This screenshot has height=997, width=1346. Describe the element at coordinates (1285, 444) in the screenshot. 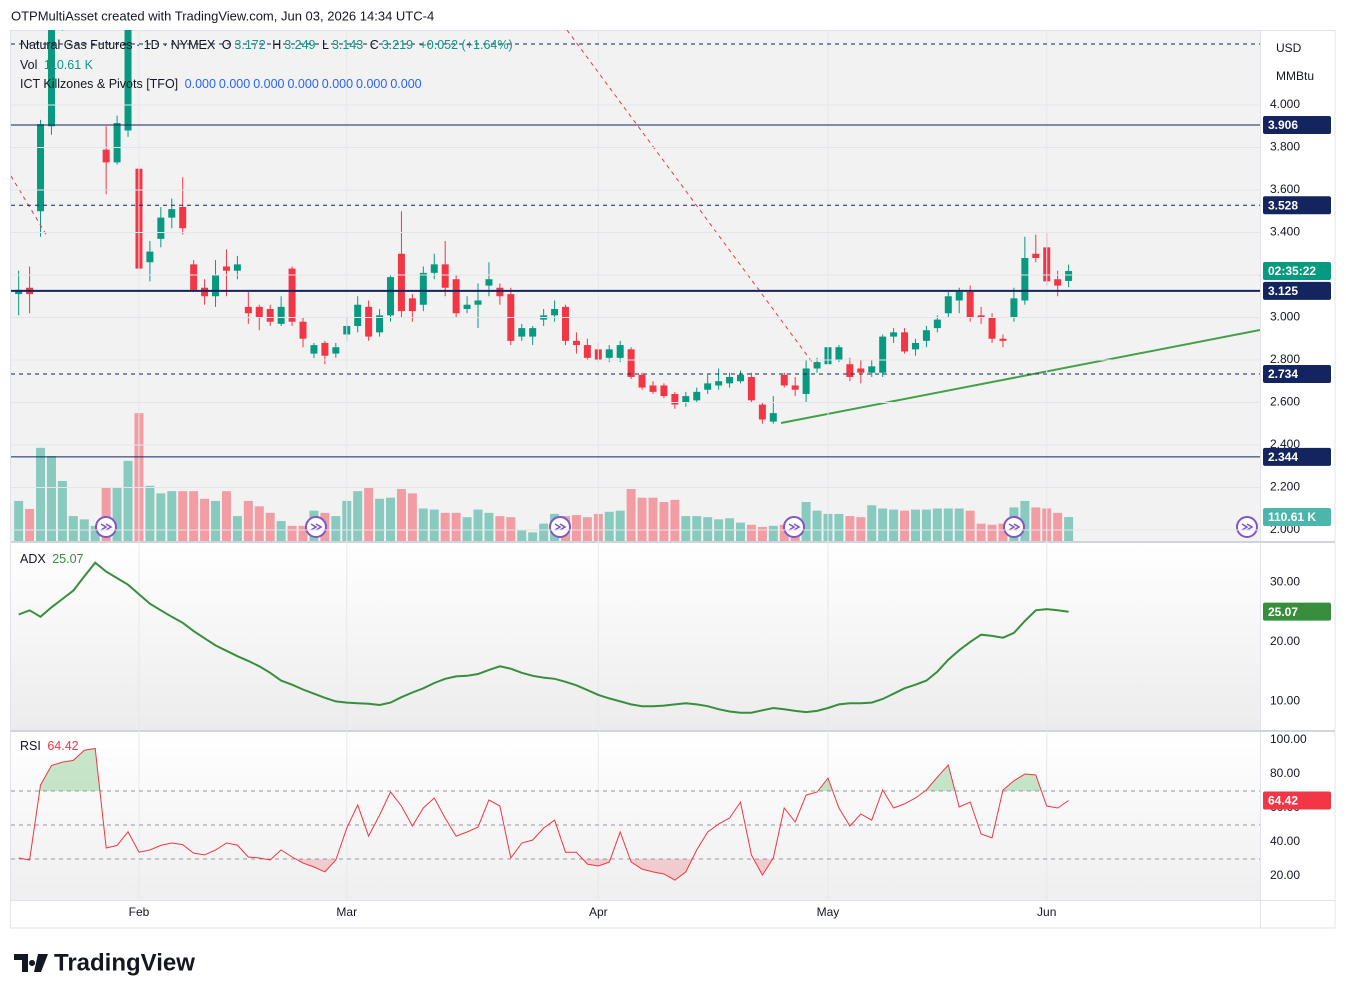

I see `y-tick-label: 2.400` at that location.